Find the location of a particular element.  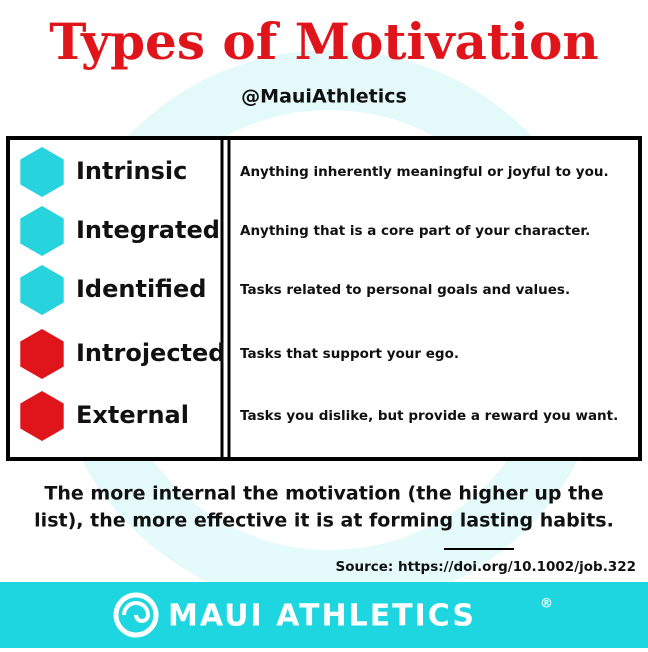

row-label: Intrinsic is located at coordinates (131, 171).